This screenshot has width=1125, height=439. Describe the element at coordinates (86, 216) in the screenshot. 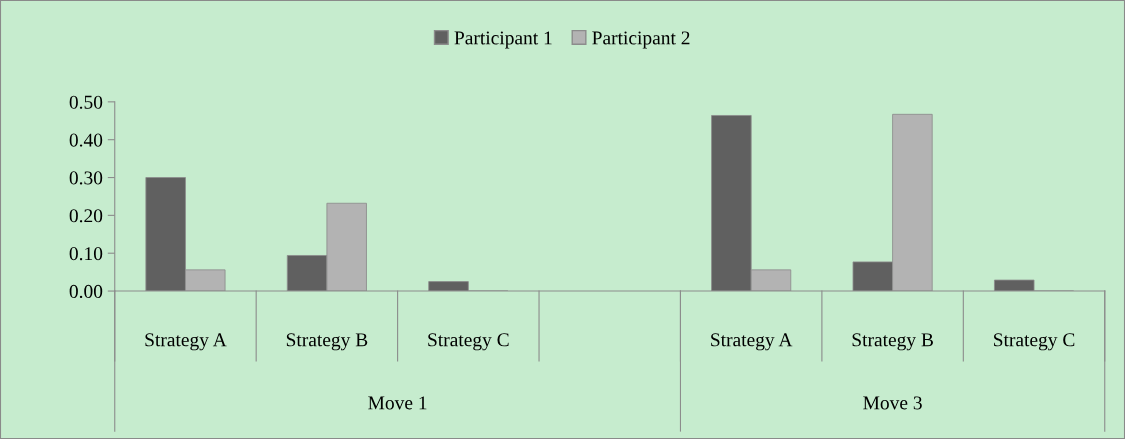

I see `y-tick-label: 0.20` at that location.